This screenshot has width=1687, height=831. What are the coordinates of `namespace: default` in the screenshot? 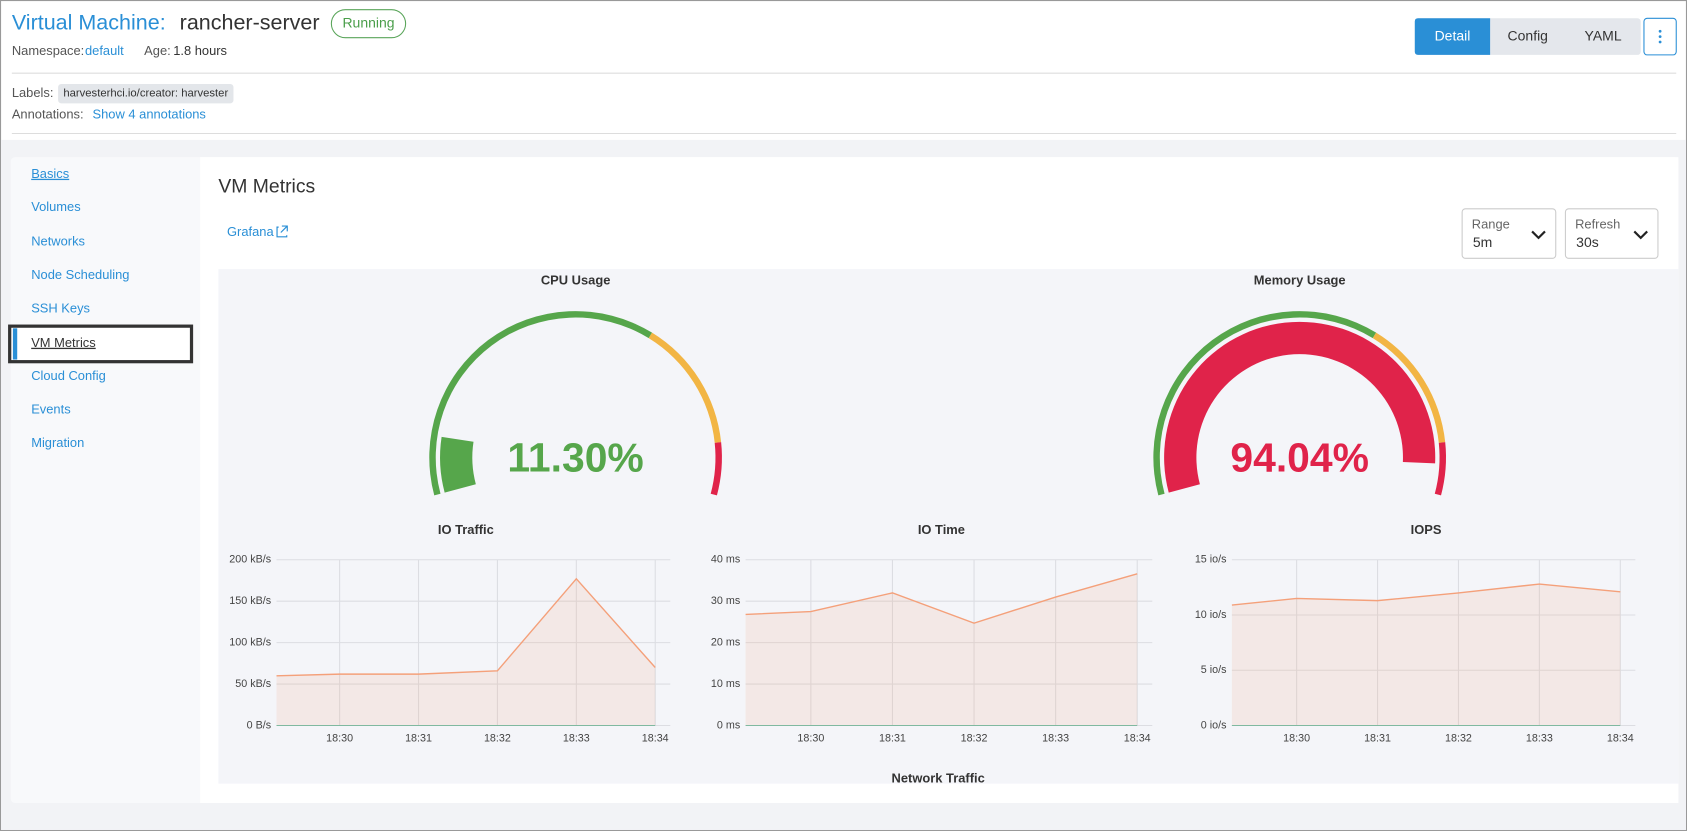 It's located at (104, 50).